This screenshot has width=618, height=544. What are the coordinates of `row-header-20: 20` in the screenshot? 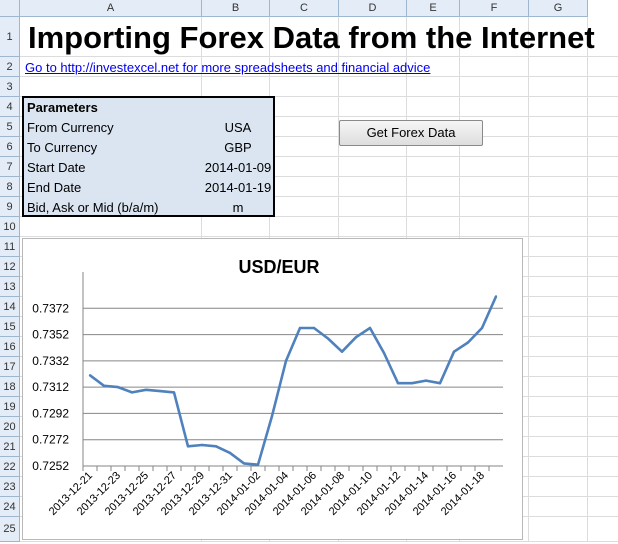 It's located at (10, 427).